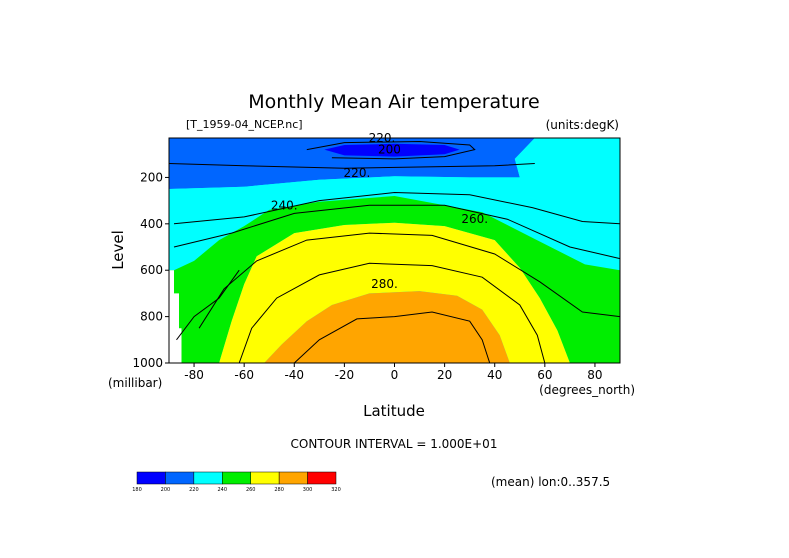 Image resolution: width=789 pixels, height=558 pixels. What do you see at coordinates (166, 490) in the screenshot?
I see `colorbar-label: 200` at bounding box center [166, 490].